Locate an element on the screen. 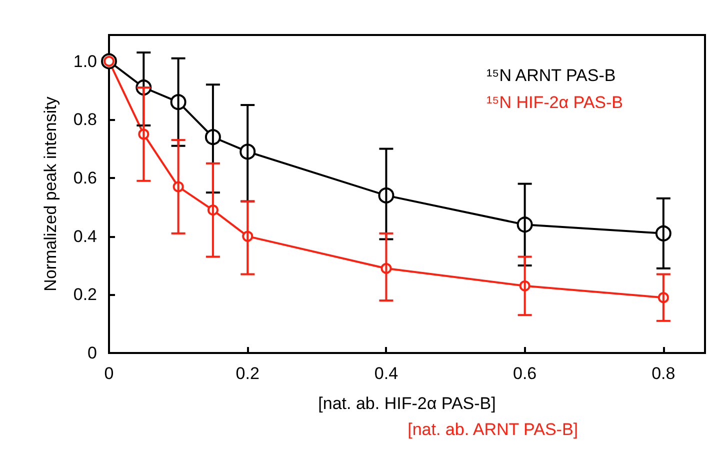 This screenshot has width=718, height=459. y-tick-label: 1.0 is located at coordinates (85, 61).